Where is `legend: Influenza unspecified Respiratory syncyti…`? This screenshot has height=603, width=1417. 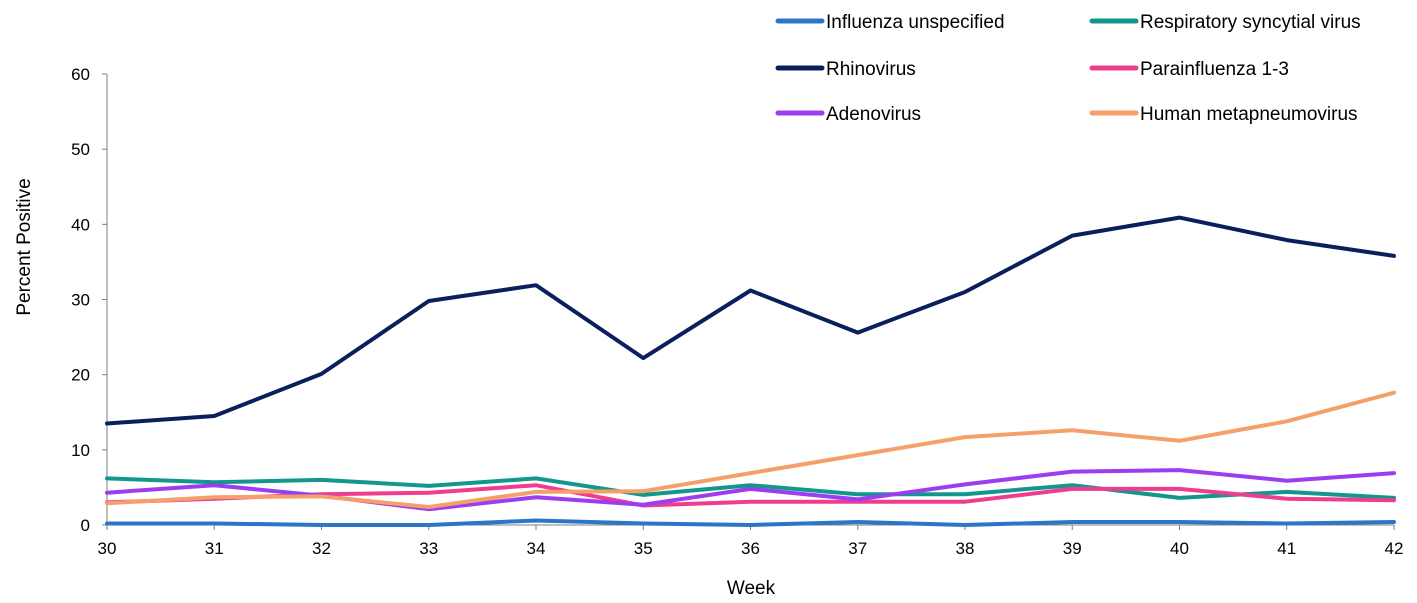 legend: Influenza unspecified Respiratory syncyti… is located at coordinates (1068, 68).